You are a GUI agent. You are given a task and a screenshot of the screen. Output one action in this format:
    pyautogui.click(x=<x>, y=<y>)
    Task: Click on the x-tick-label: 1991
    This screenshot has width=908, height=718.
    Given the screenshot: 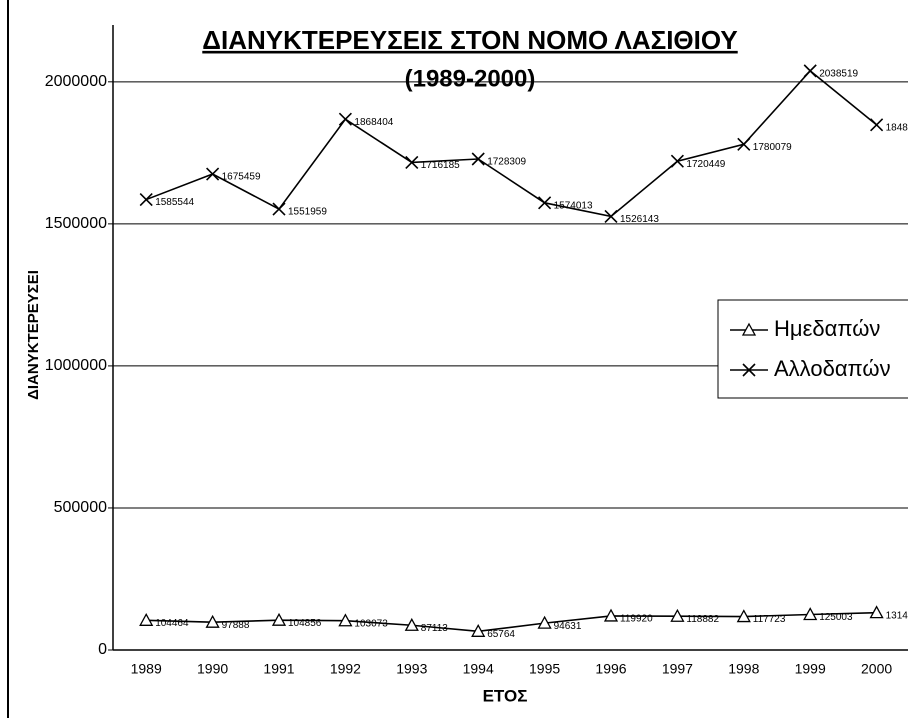 What is the action you would take?
    pyautogui.click(x=278, y=669)
    